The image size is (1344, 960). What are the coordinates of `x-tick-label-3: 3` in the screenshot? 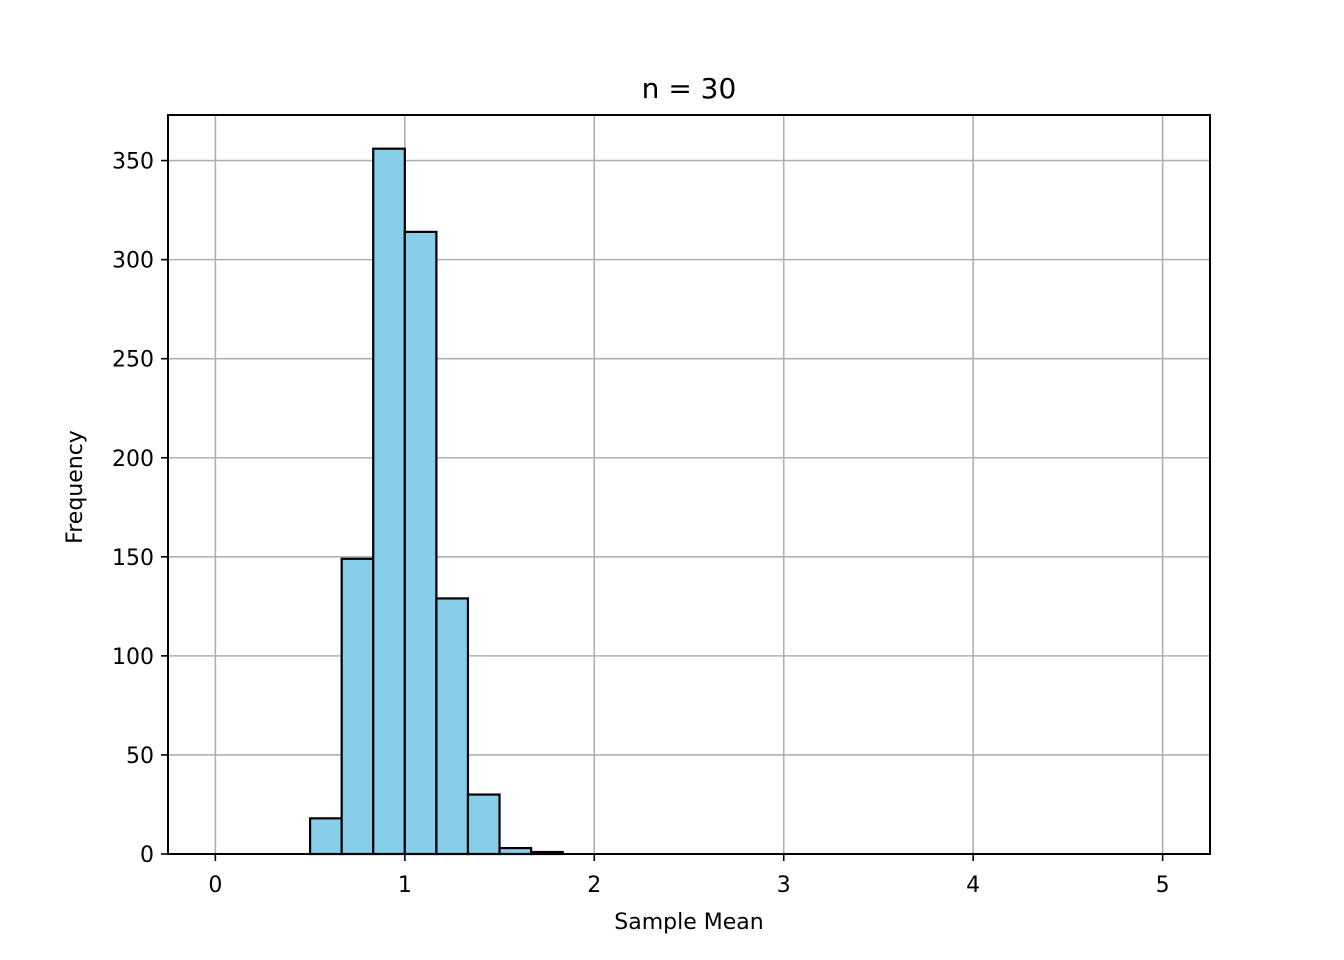 It's located at (784, 885).